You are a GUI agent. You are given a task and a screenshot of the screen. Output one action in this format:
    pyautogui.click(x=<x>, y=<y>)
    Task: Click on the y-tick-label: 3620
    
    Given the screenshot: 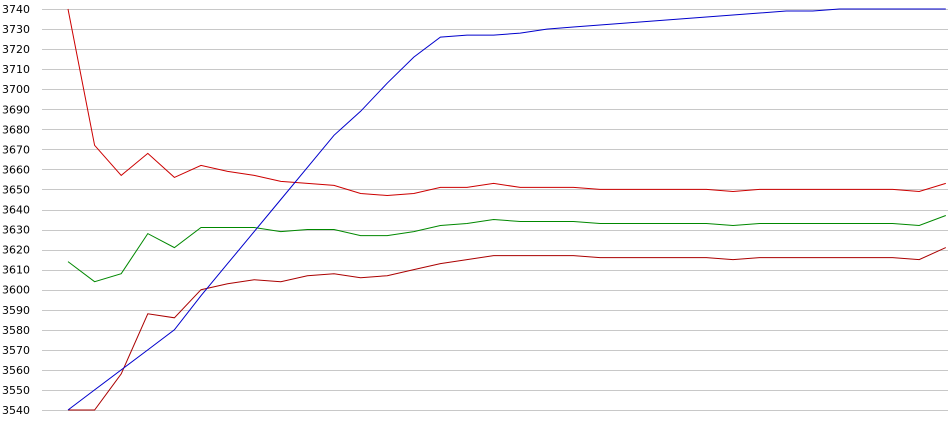 What is the action you would take?
    pyautogui.click(x=16, y=250)
    